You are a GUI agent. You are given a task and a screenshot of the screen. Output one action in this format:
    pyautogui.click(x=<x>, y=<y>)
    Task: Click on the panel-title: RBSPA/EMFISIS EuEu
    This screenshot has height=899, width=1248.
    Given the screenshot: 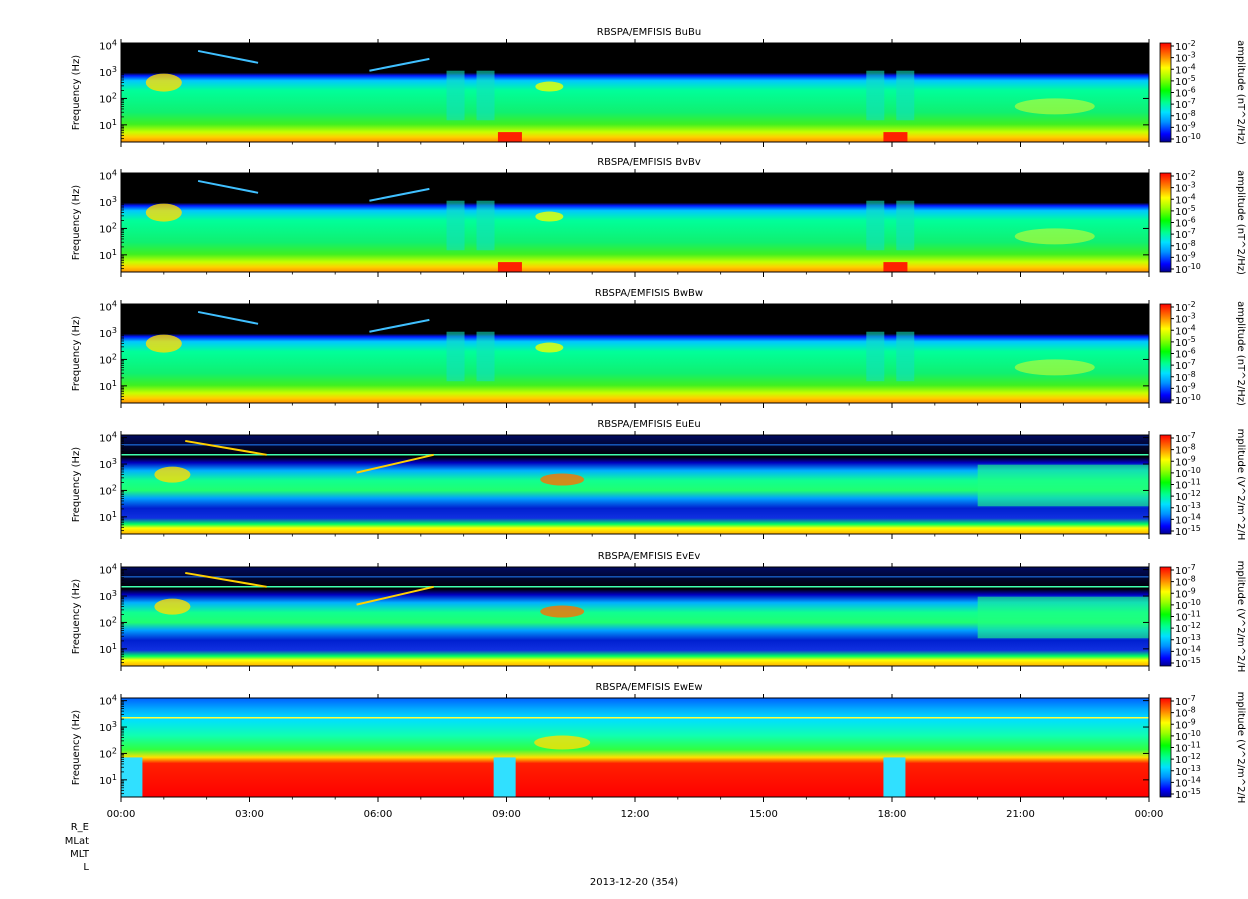 What is the action you would take?
    pyautogui.click(x=648, y=424)
    